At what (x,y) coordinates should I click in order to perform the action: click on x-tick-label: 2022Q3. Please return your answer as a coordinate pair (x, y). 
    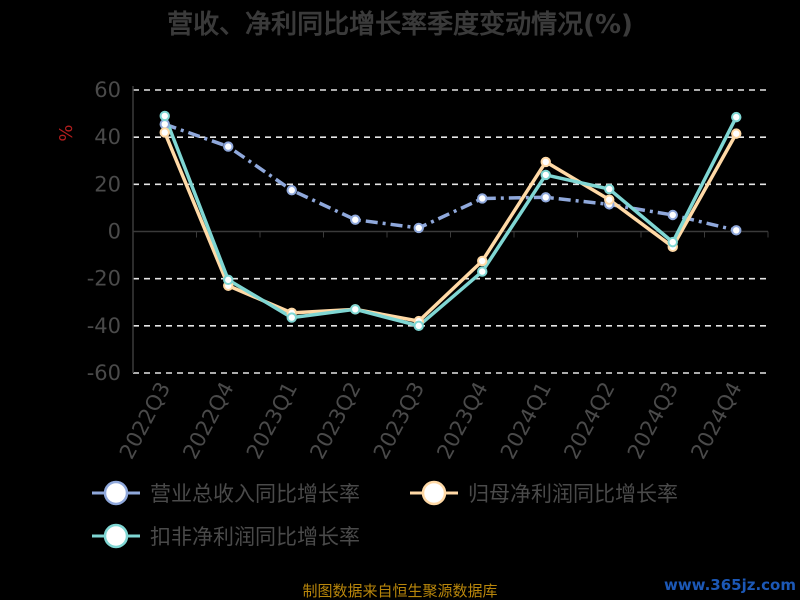
    Looking at the image, I should click on (145, 420).